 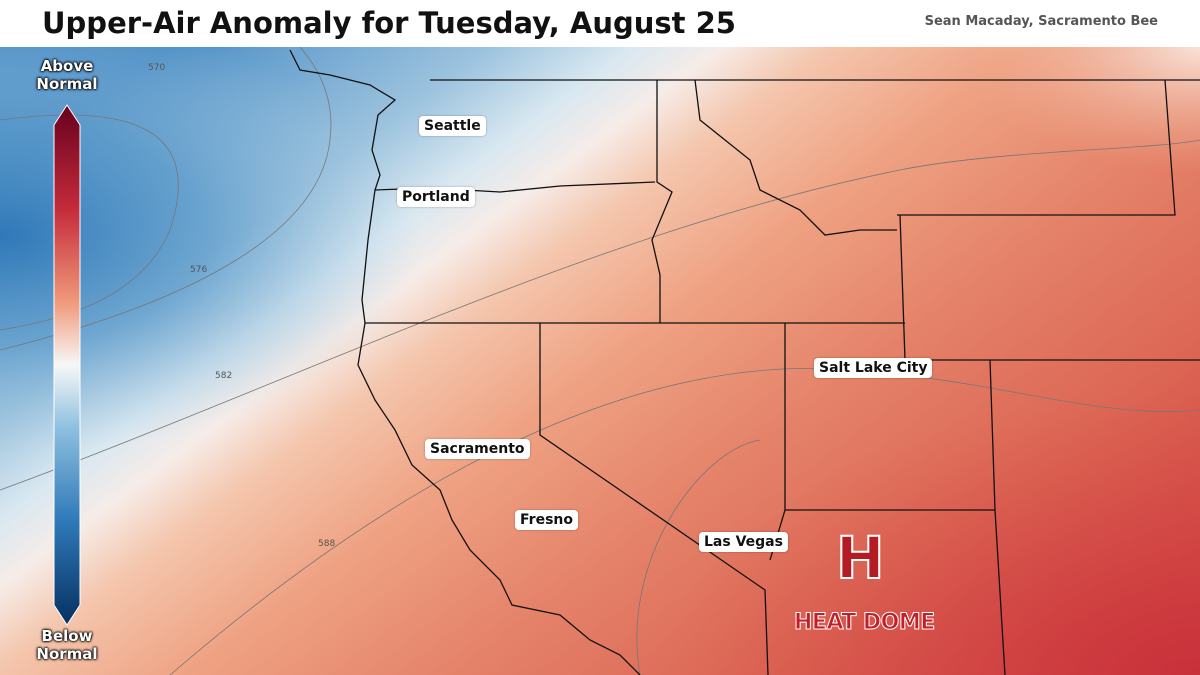 I want to click on city-label: Salt Lake City, so click(x=873, y=368).